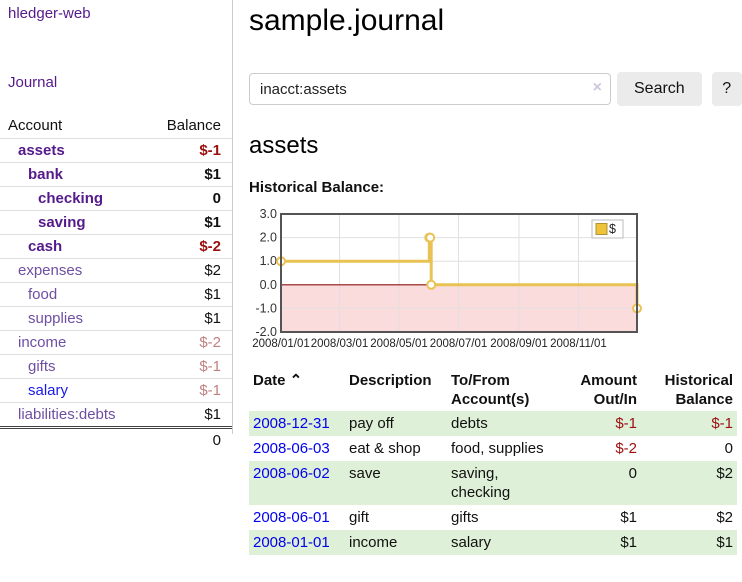 The width and height of the screenshot is (742, 582). What do you see at coordinates (284, 145) in the screenshot?
I see `account-heading: assets` at bounding box center [284, 145].